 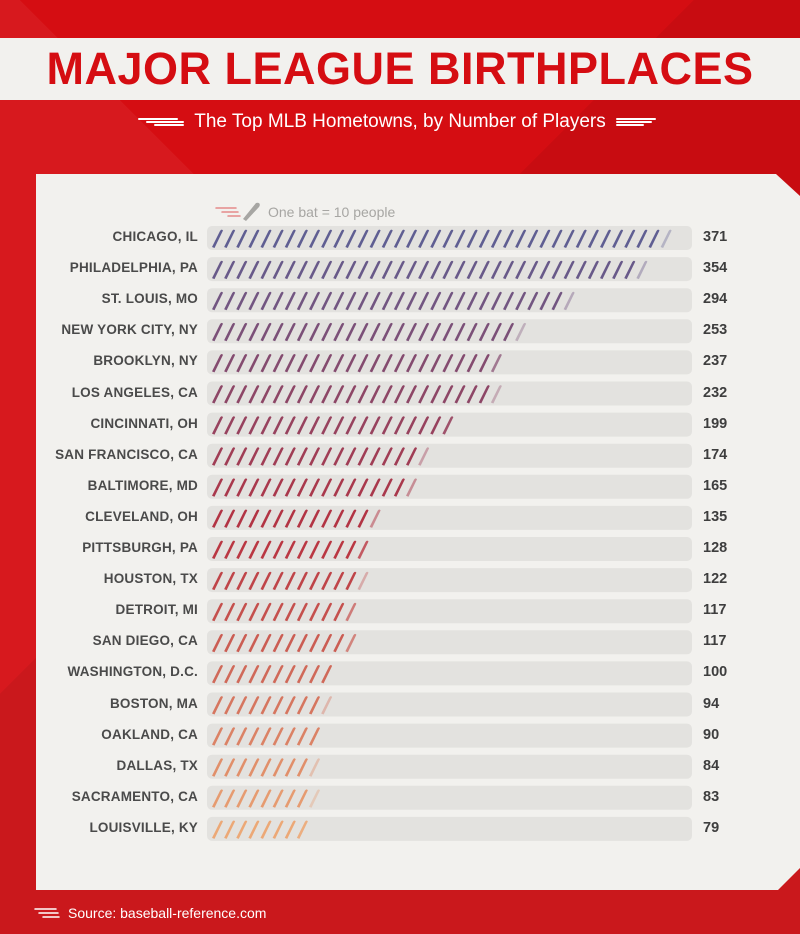 I want to click on legend: One bat = 10 people, so click(x=304, y=212).